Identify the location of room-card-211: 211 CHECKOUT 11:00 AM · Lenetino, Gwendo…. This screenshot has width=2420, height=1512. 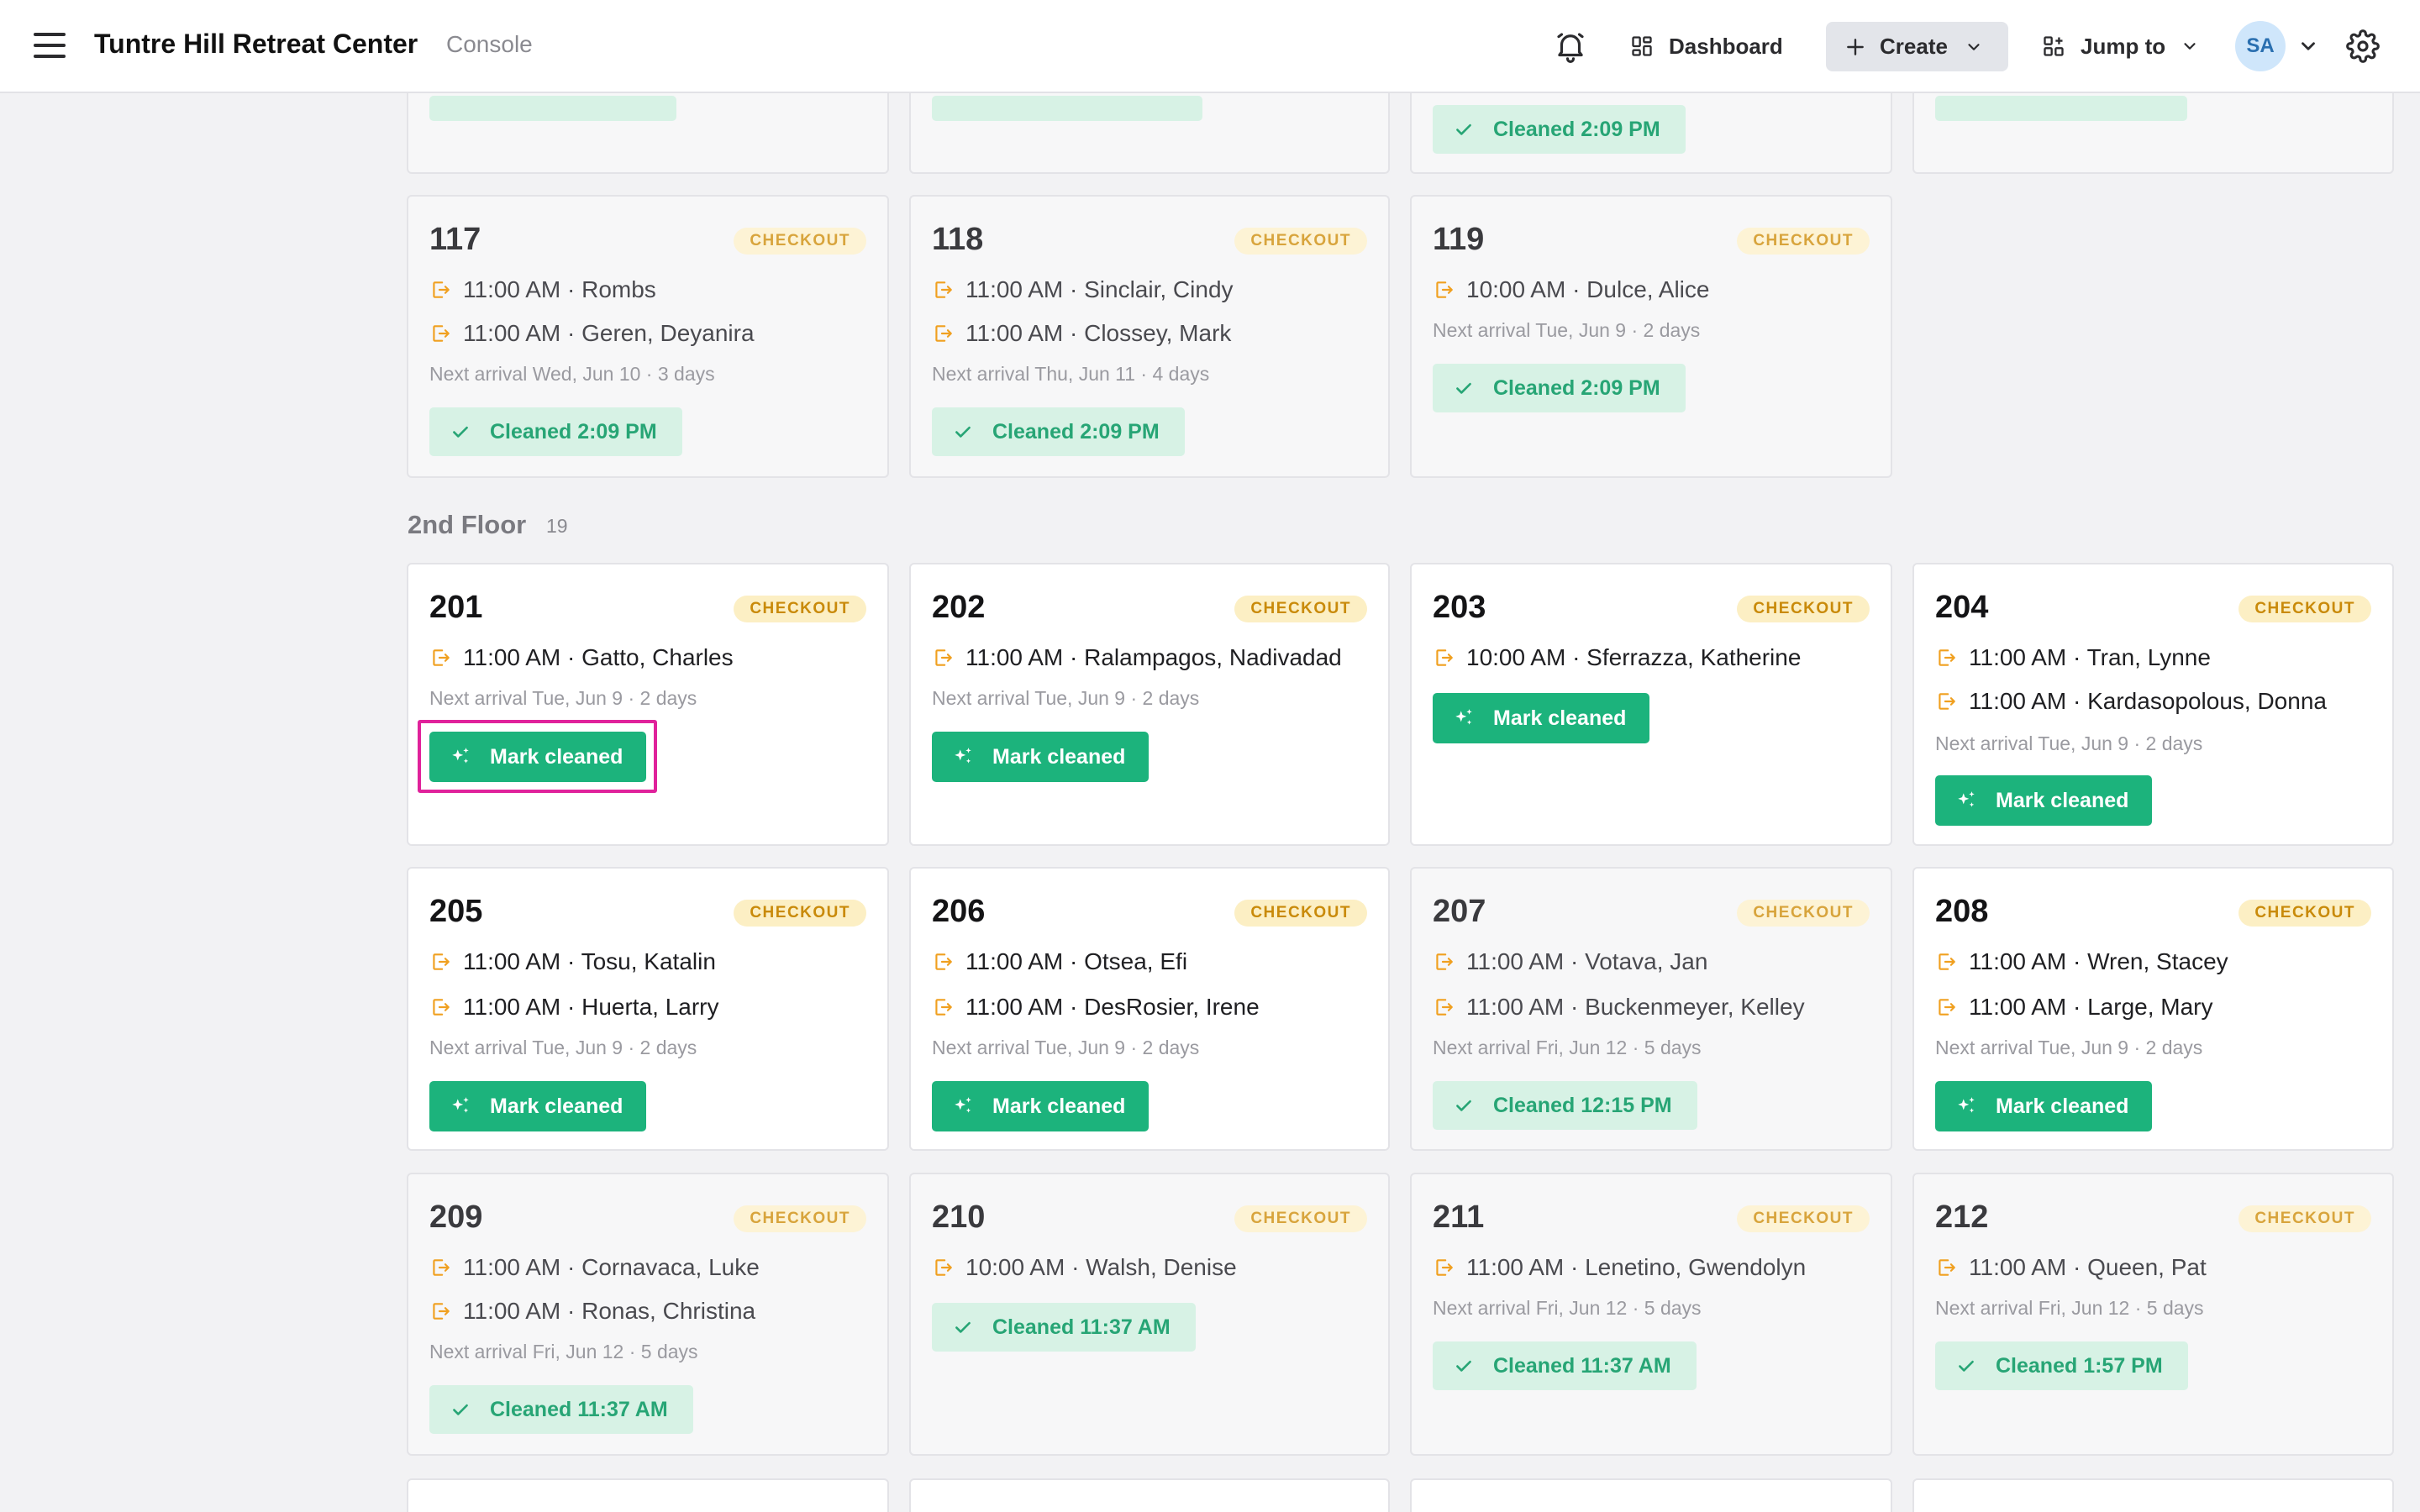
(1651, 1314).